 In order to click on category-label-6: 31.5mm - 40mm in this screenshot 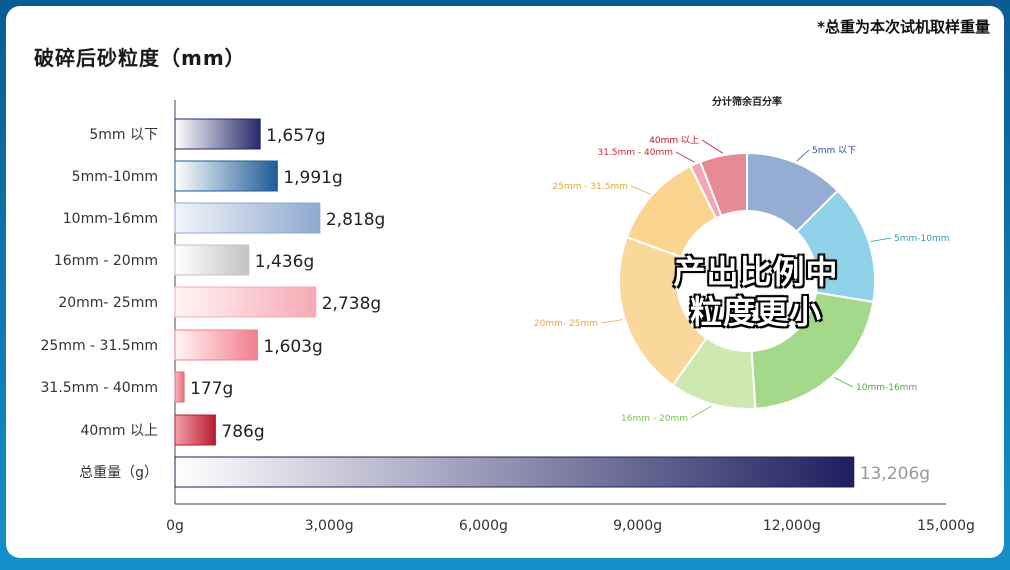, I will do `click(100, 388)`.